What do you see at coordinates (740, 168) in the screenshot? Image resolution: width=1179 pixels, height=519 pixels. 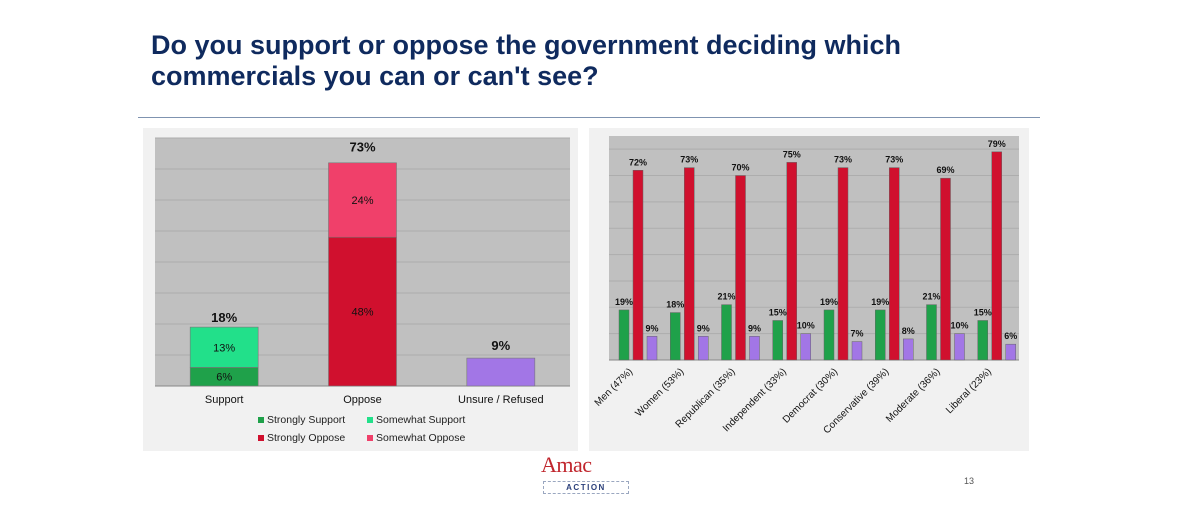 I see `data-label: 70%` at bounding box center [740, 168].